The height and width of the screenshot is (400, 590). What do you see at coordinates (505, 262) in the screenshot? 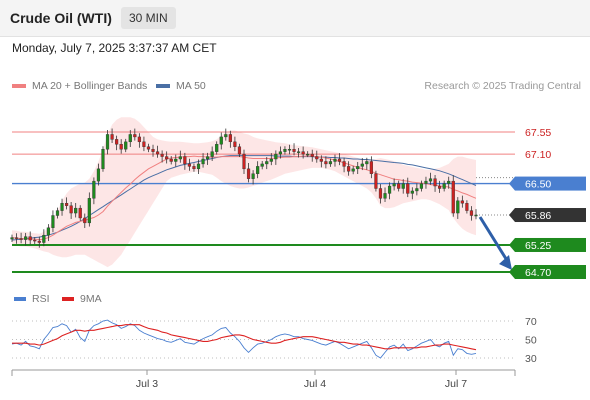
I see `forecast-arrow-head-icon` at bounding box center [505, 262].